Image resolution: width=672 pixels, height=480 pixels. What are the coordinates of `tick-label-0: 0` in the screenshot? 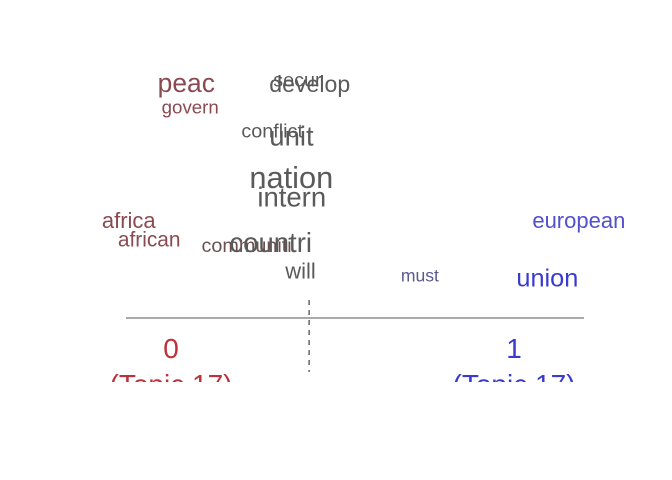 It's located at (171, 348).